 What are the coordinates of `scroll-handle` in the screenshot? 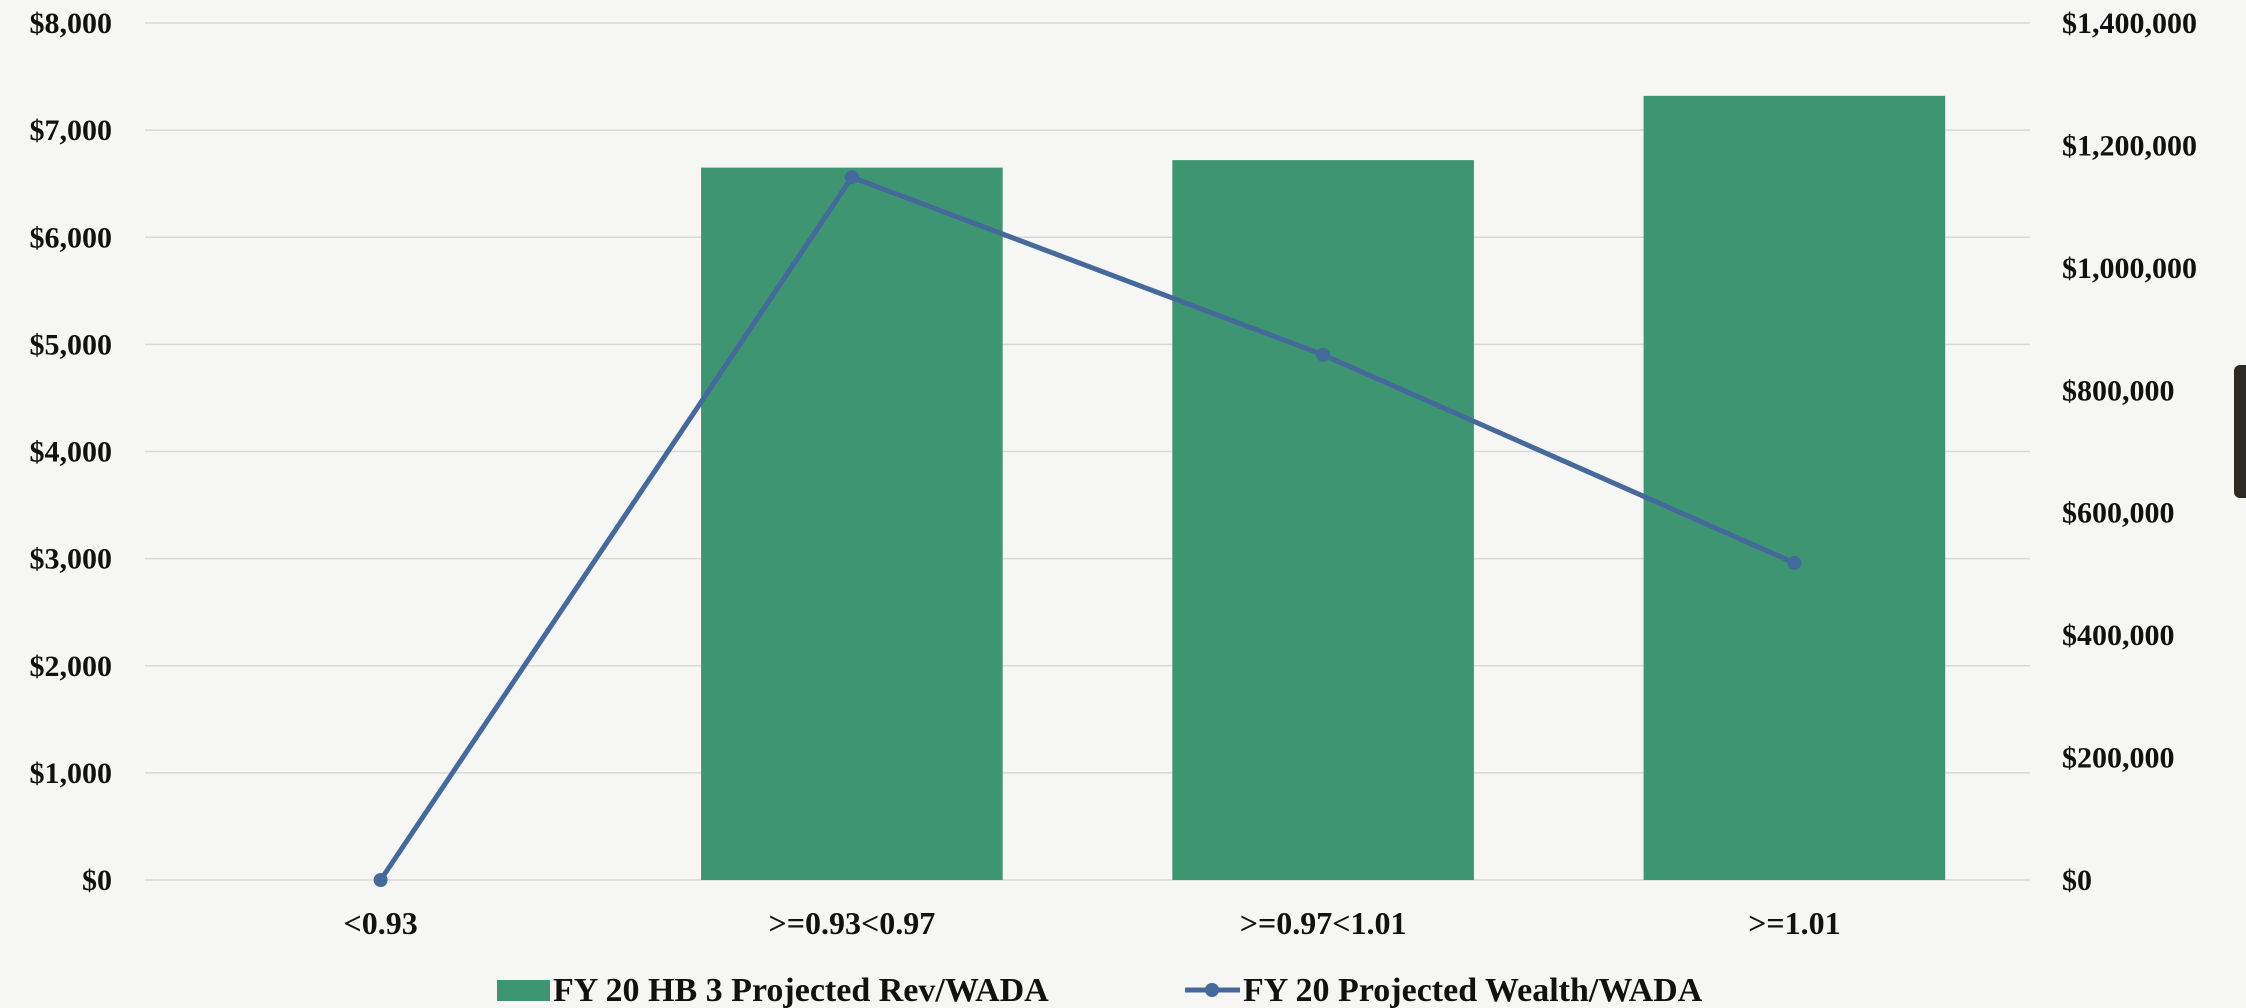 It's located at (2240, 431).